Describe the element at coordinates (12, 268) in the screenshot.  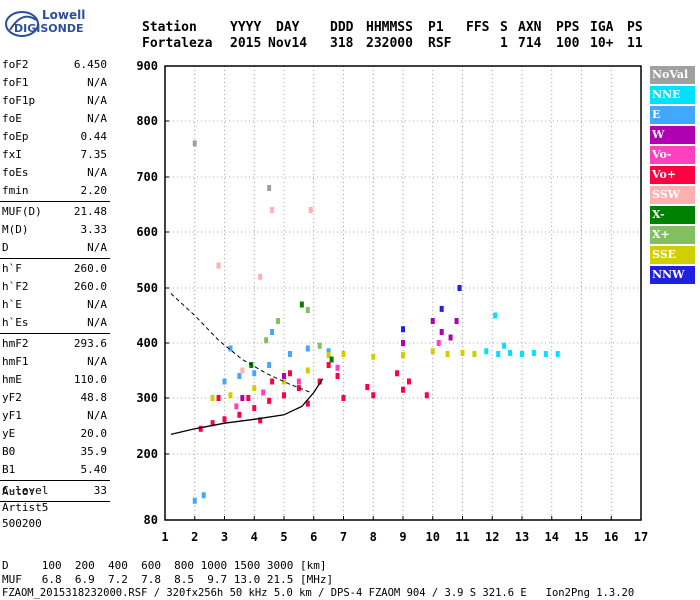
I see `param-name: h`F` at that location.